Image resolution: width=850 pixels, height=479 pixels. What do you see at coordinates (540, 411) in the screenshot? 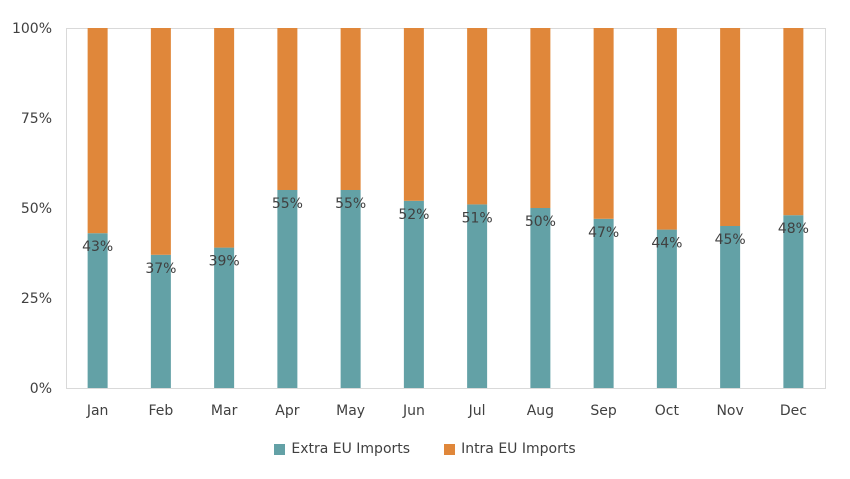
I see `x-tick-label: Aug` at bounding box center [540, 411].